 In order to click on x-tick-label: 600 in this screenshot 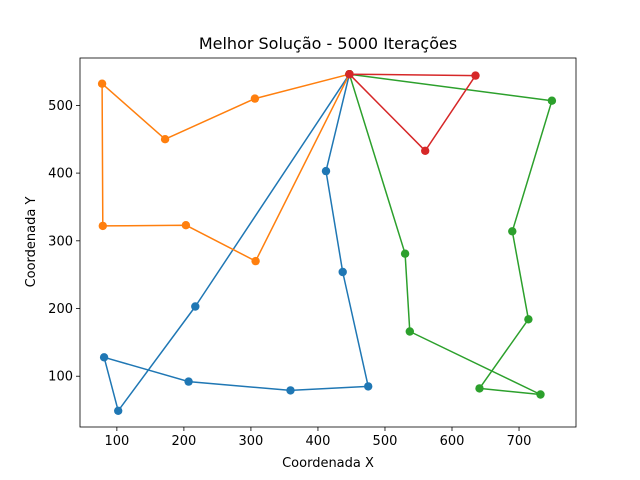, I will do `click(452, 441)`.